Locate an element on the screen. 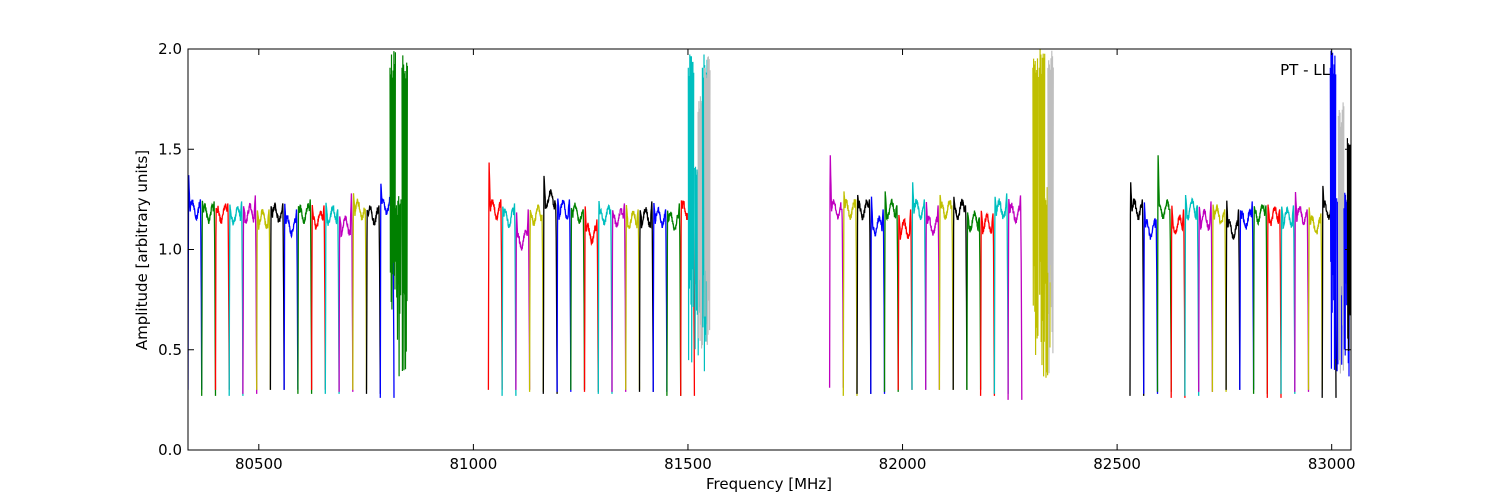 This screenshot has width=1500, height=500. channel-curve-b3-c2 is located at coordinates (850, 293).